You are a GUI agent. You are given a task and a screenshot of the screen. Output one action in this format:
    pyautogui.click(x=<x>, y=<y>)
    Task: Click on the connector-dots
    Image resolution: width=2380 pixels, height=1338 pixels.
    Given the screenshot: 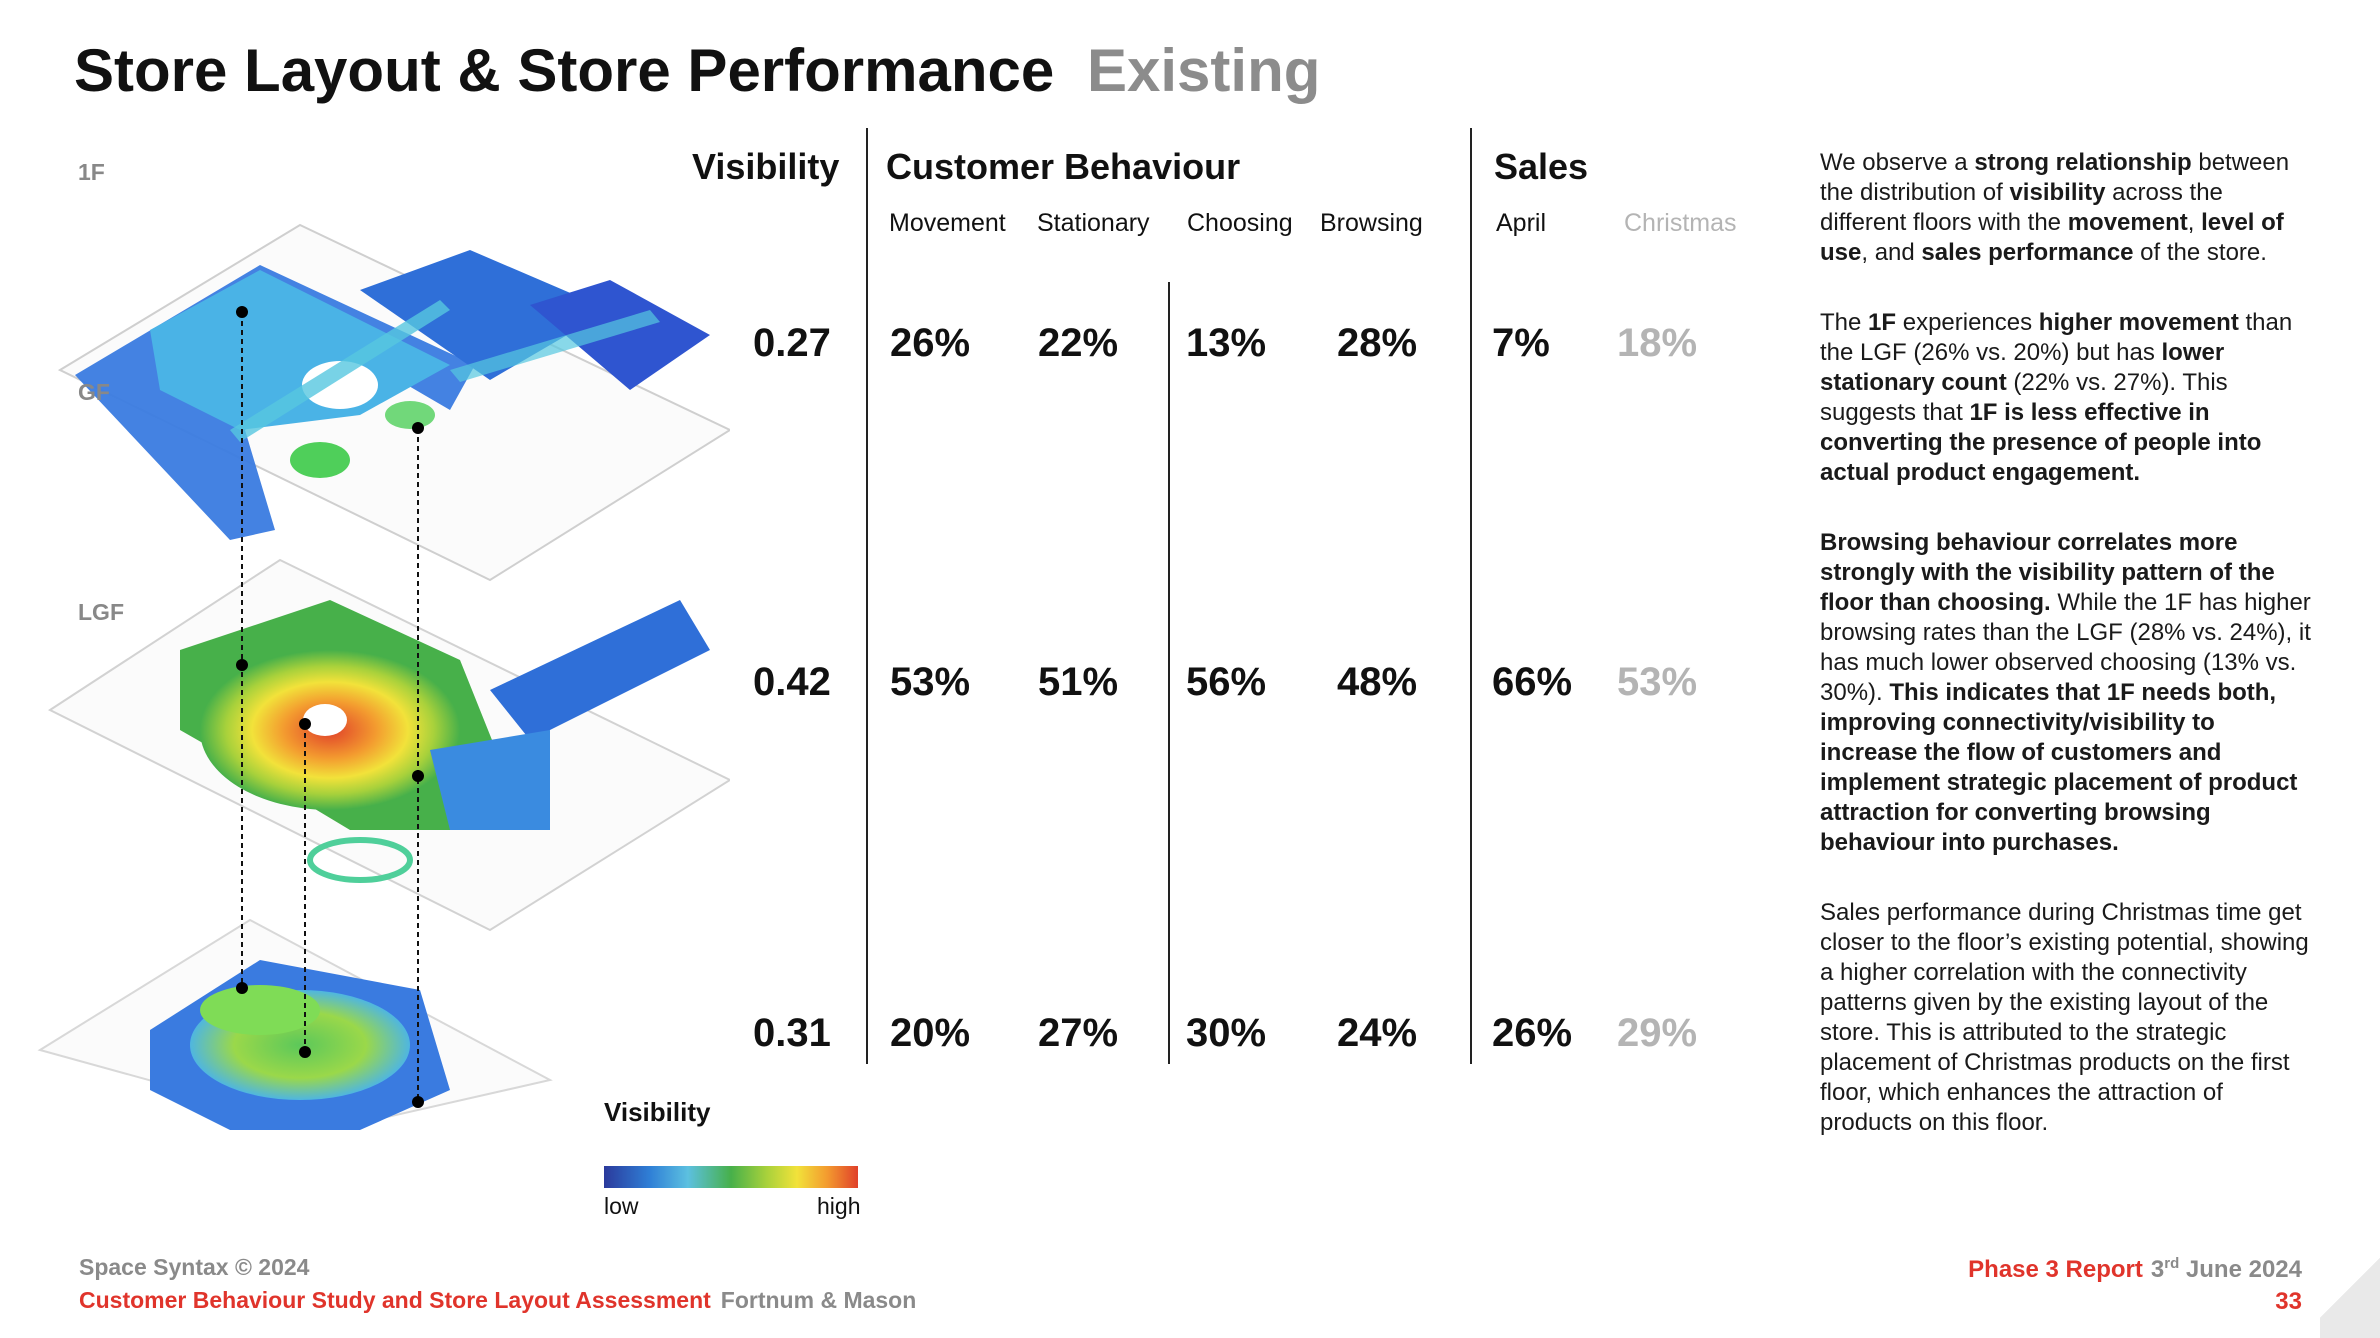 What is the action you would take?
    pyautogui.click(x=330, y=707)
    